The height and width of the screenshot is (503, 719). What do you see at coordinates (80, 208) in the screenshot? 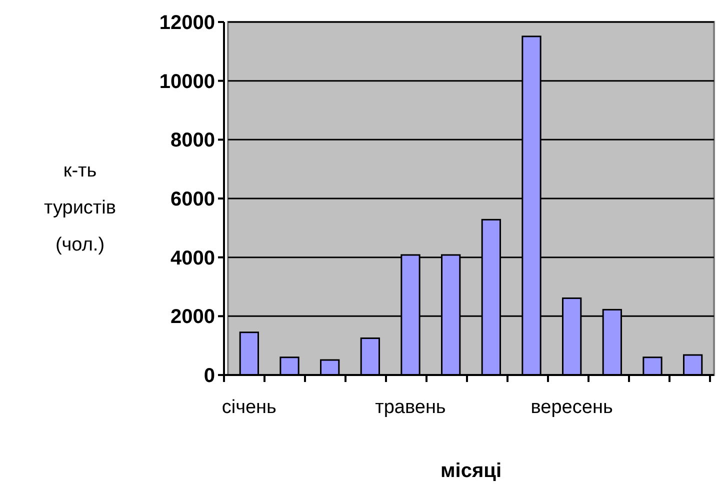
I see `y-axis-title: к-ть туристів (чол.)` at bounding box center [80, 208].